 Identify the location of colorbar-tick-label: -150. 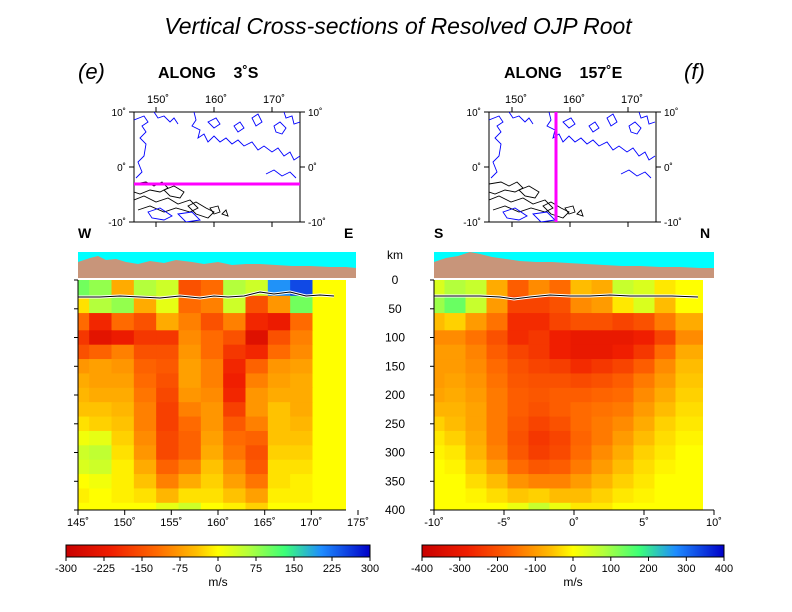
(142, 569).